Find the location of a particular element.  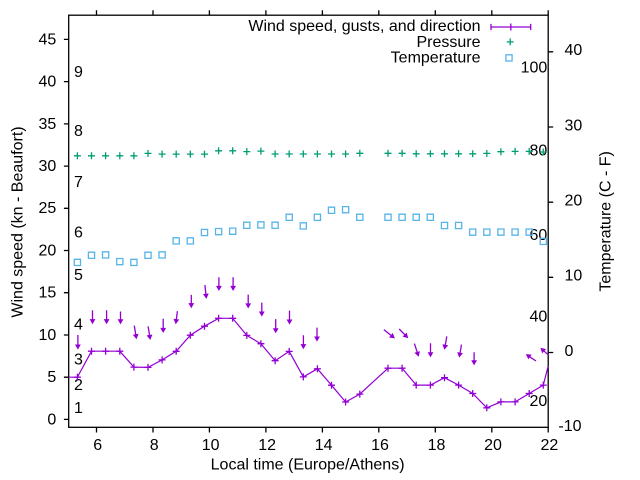

svg-text: Temperature is located at coordinates (436, 58).